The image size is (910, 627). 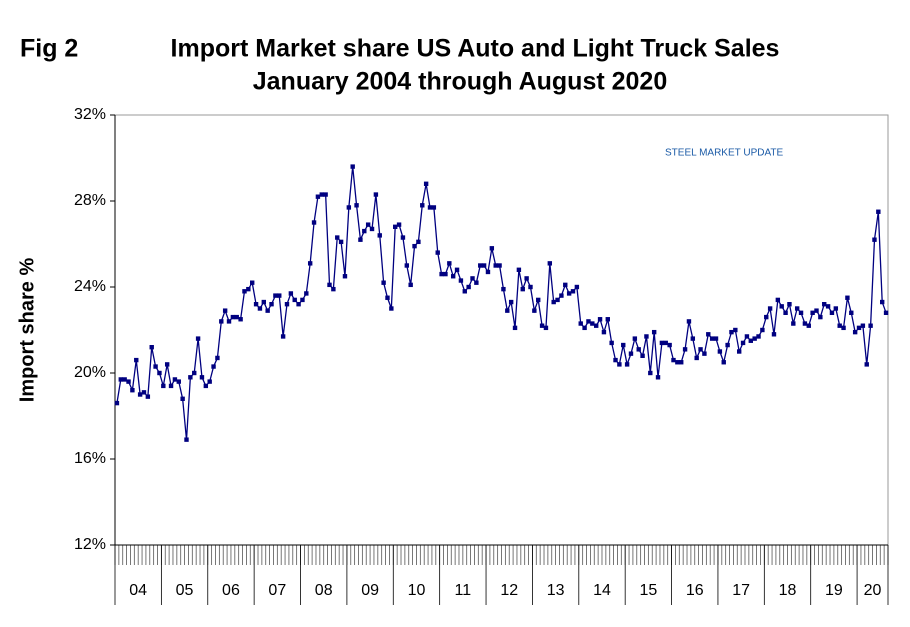 What do you see at coordinates (509, 590) in the screenshot?
I see `x-tick-label: 12` at bounding box center [509, 590].